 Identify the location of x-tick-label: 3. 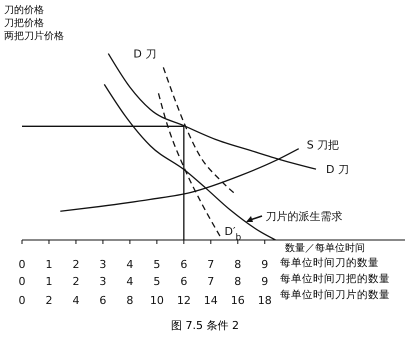
(102, 264).